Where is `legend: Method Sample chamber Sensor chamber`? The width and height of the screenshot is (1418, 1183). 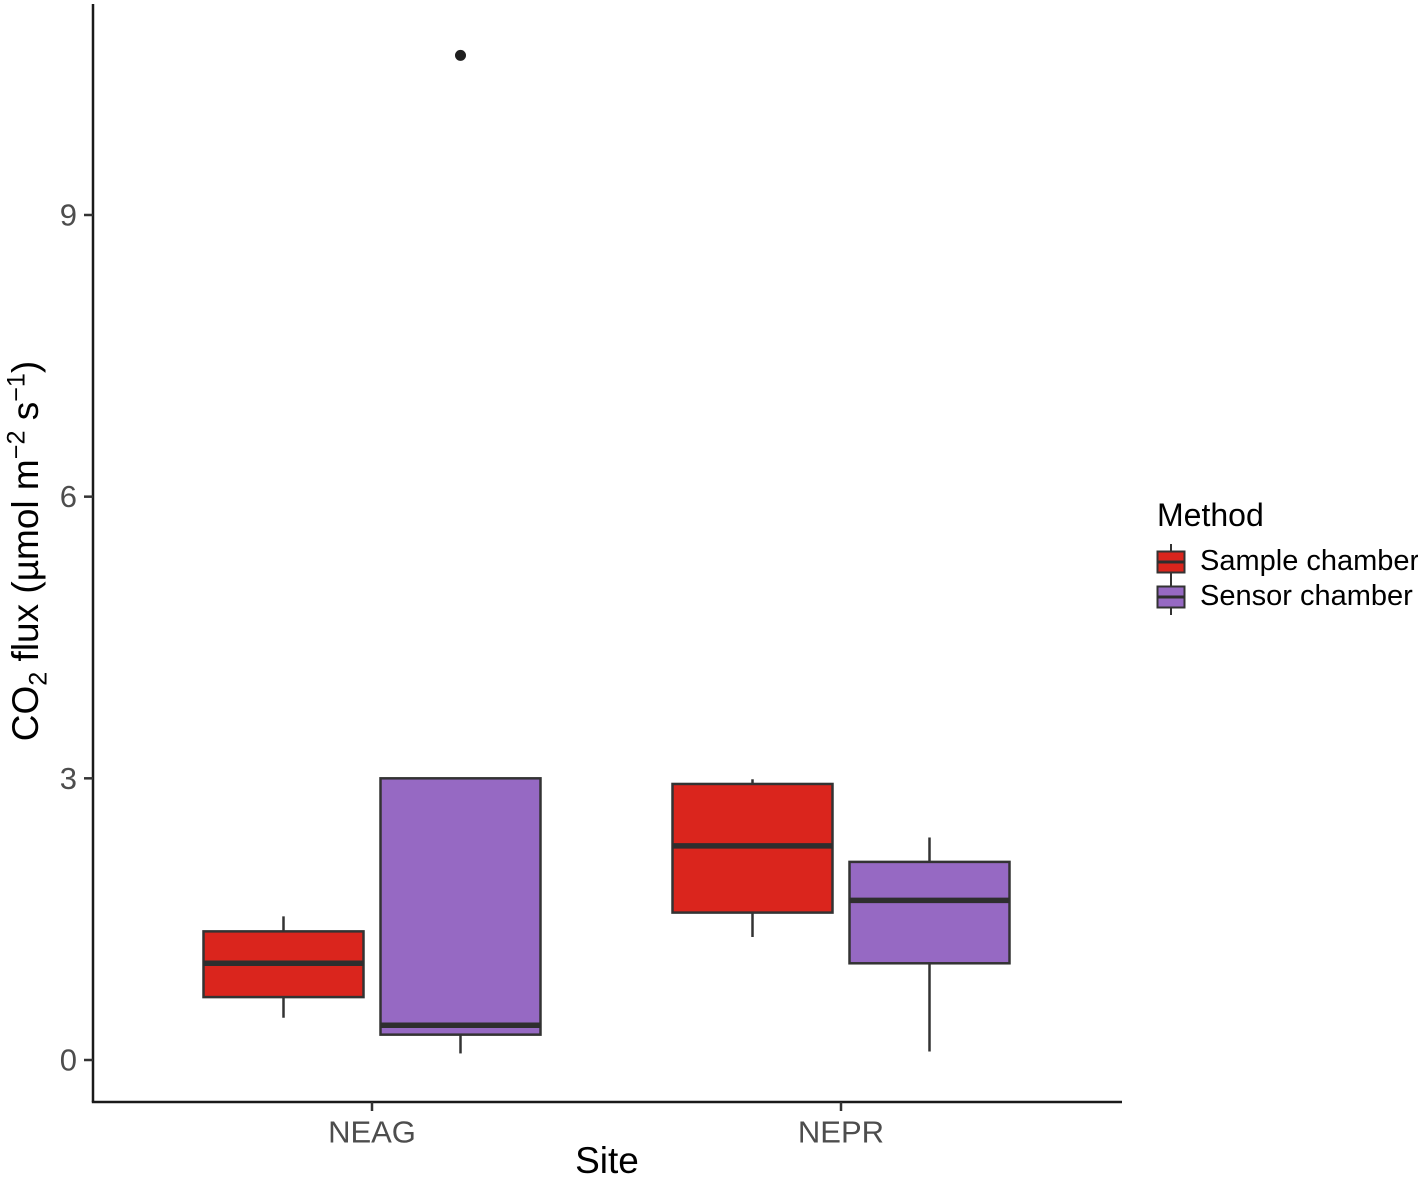 legend: Method Sample chamber Sensor chamber is located at coordinates (1287, 556).